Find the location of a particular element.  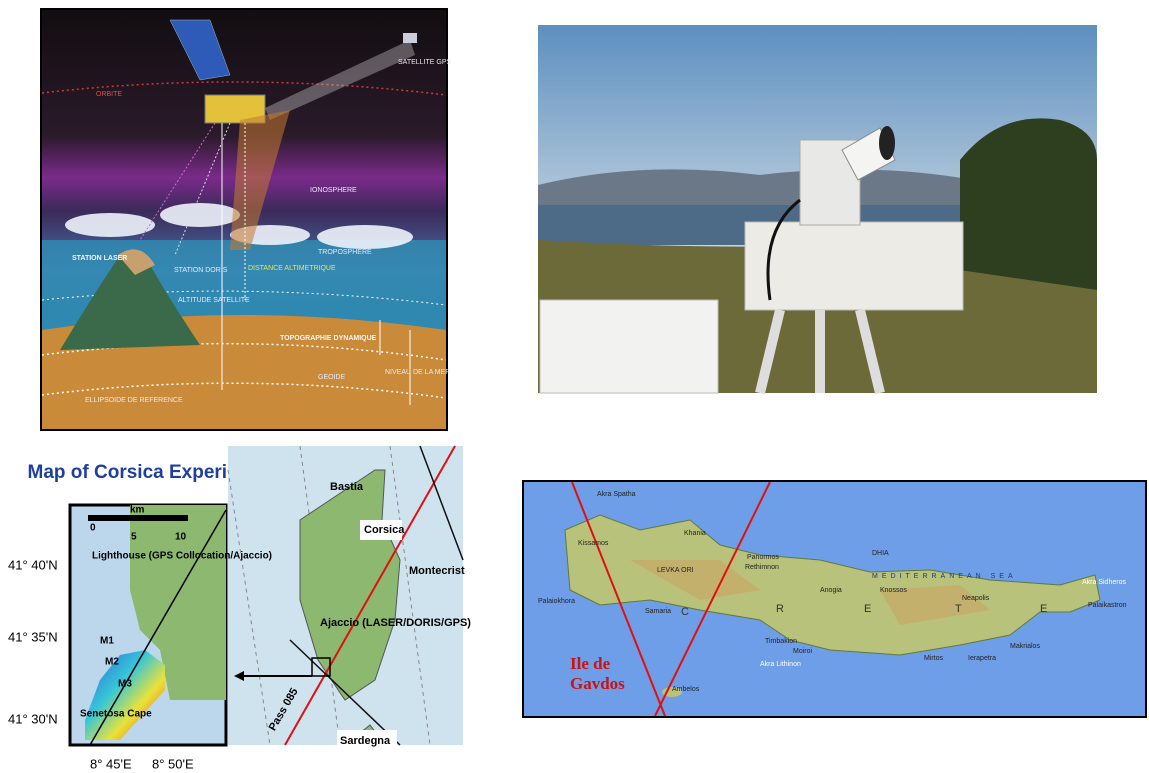

track is located at coordinates (370, 595).